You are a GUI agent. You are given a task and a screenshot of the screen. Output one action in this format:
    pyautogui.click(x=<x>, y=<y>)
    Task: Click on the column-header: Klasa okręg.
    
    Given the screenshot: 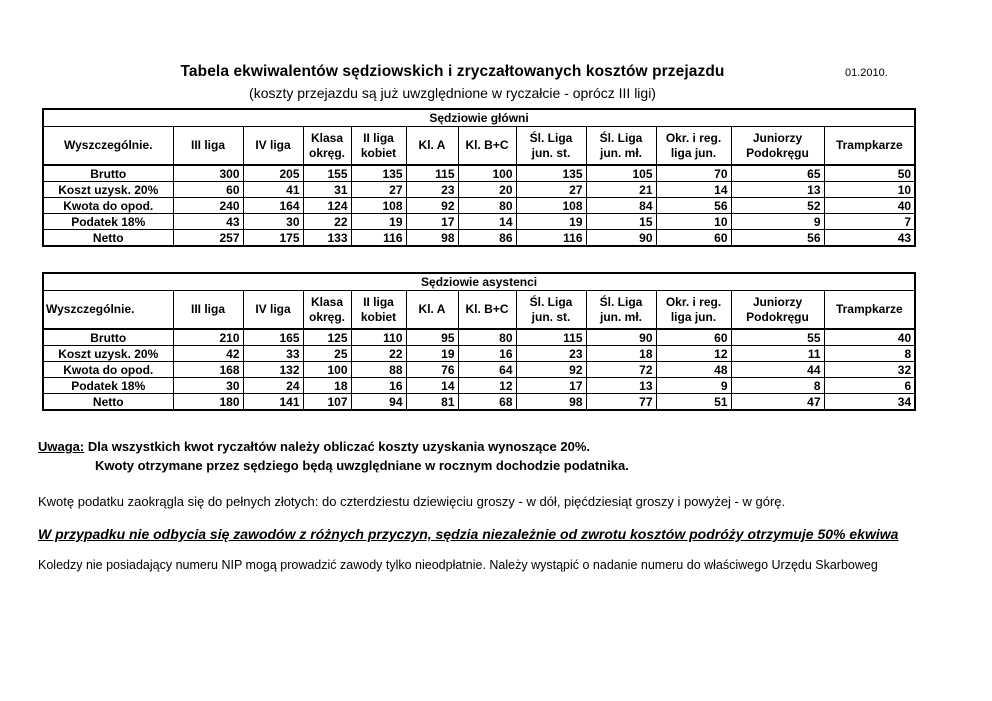 What is the action you would take?
    pyautogui.click(x=327, y=310)
    